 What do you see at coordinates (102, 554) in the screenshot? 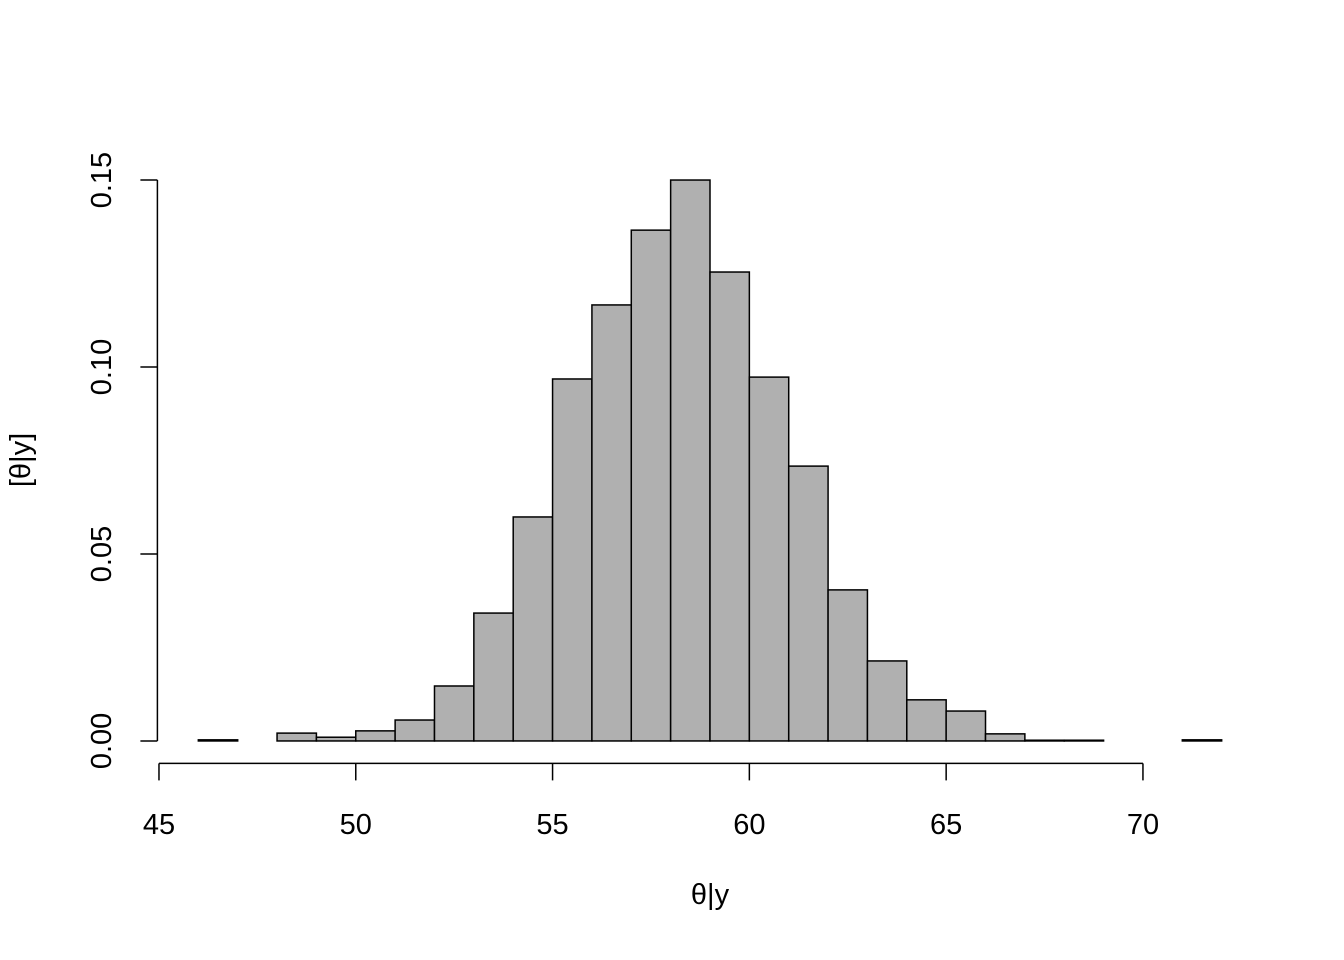
I see `y-tick-label: 0.05` at bounding box center [102, 554].